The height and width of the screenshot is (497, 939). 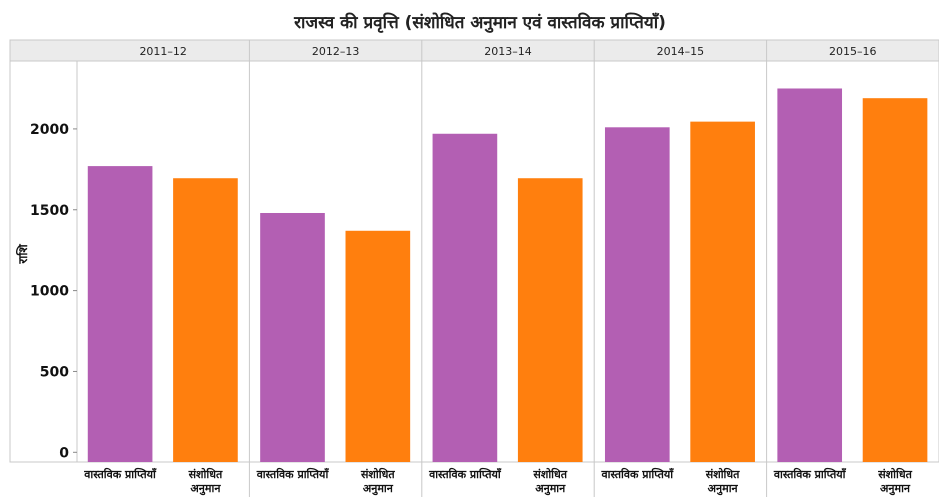 I want to click on panel-label: 2013–14, so click(x=508, y=51).